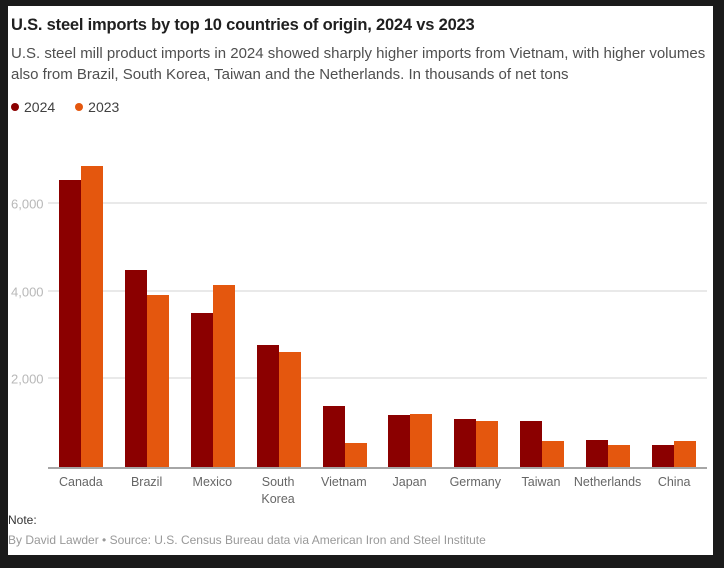  I want to click on bar-group-netherlands, so click(608, 453).